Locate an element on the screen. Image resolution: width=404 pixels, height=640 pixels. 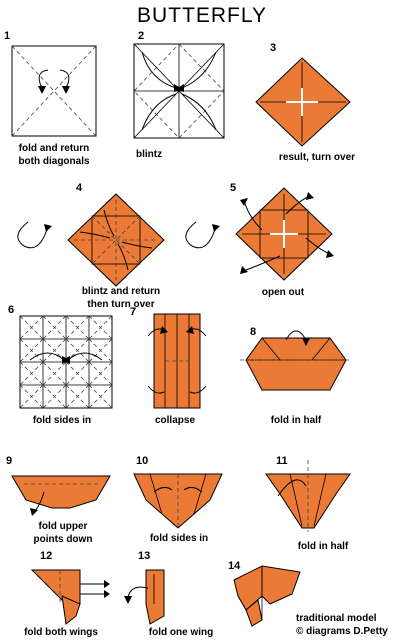
step-13-number: 13 is located at coordinates (144, 556).